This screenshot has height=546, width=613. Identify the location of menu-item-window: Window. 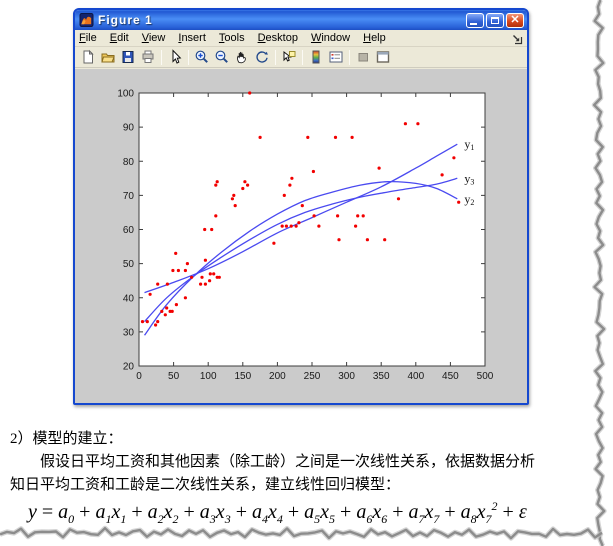
(330, 38).